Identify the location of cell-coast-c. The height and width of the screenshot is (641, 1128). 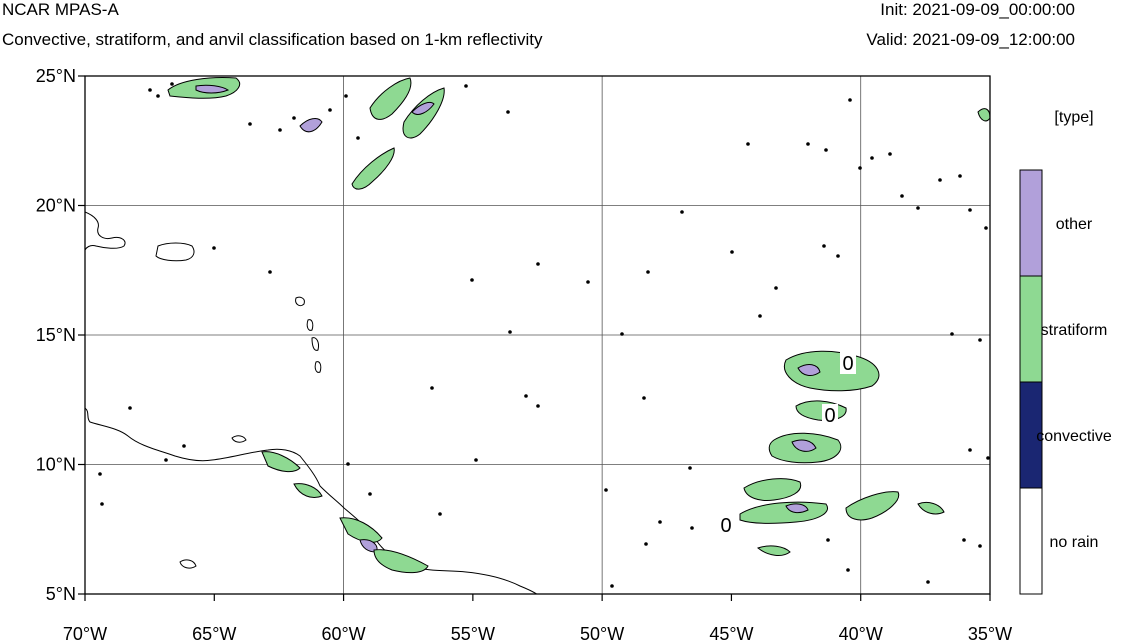
(361, 530).